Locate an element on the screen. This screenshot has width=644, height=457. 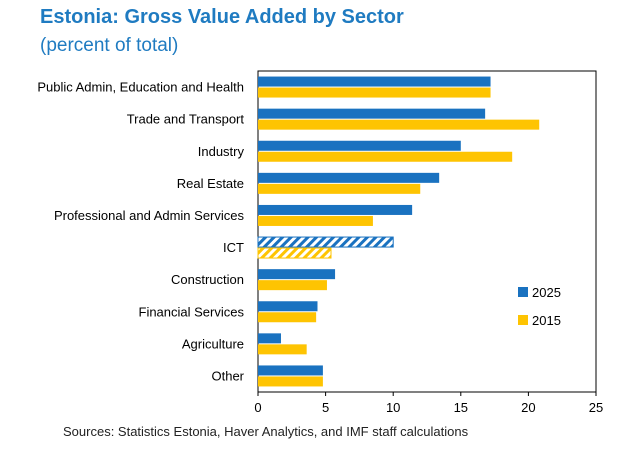
legend-swatch-2025 is located at coordinates (523, 292).